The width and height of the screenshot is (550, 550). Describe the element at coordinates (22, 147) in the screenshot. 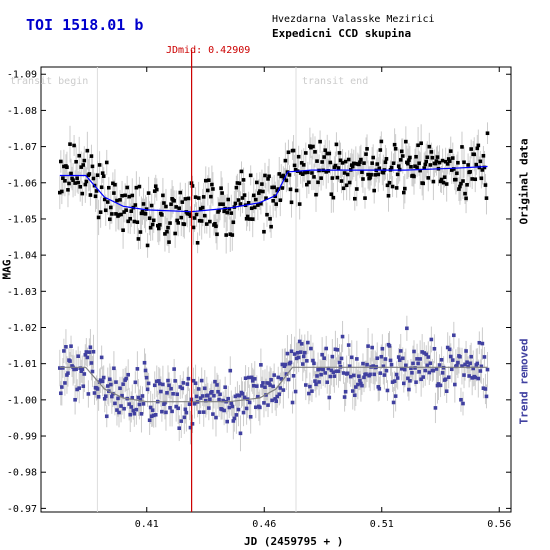

I see `y-tick-label: -1.07` at that location.